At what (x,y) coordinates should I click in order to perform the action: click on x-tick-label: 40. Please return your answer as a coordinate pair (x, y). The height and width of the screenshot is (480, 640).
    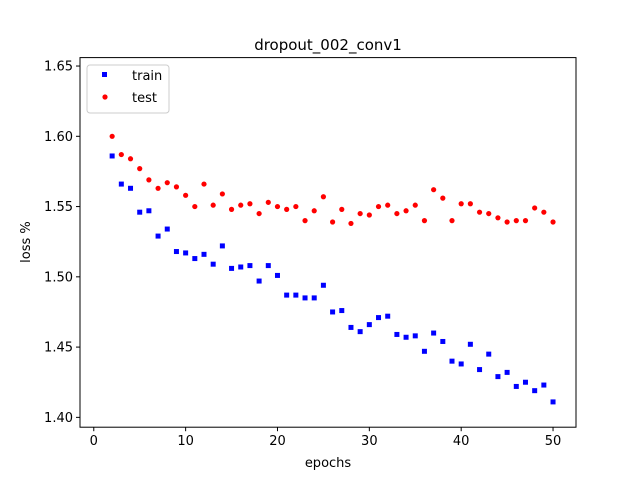
    Looking at the image, I should click on (461, 441).